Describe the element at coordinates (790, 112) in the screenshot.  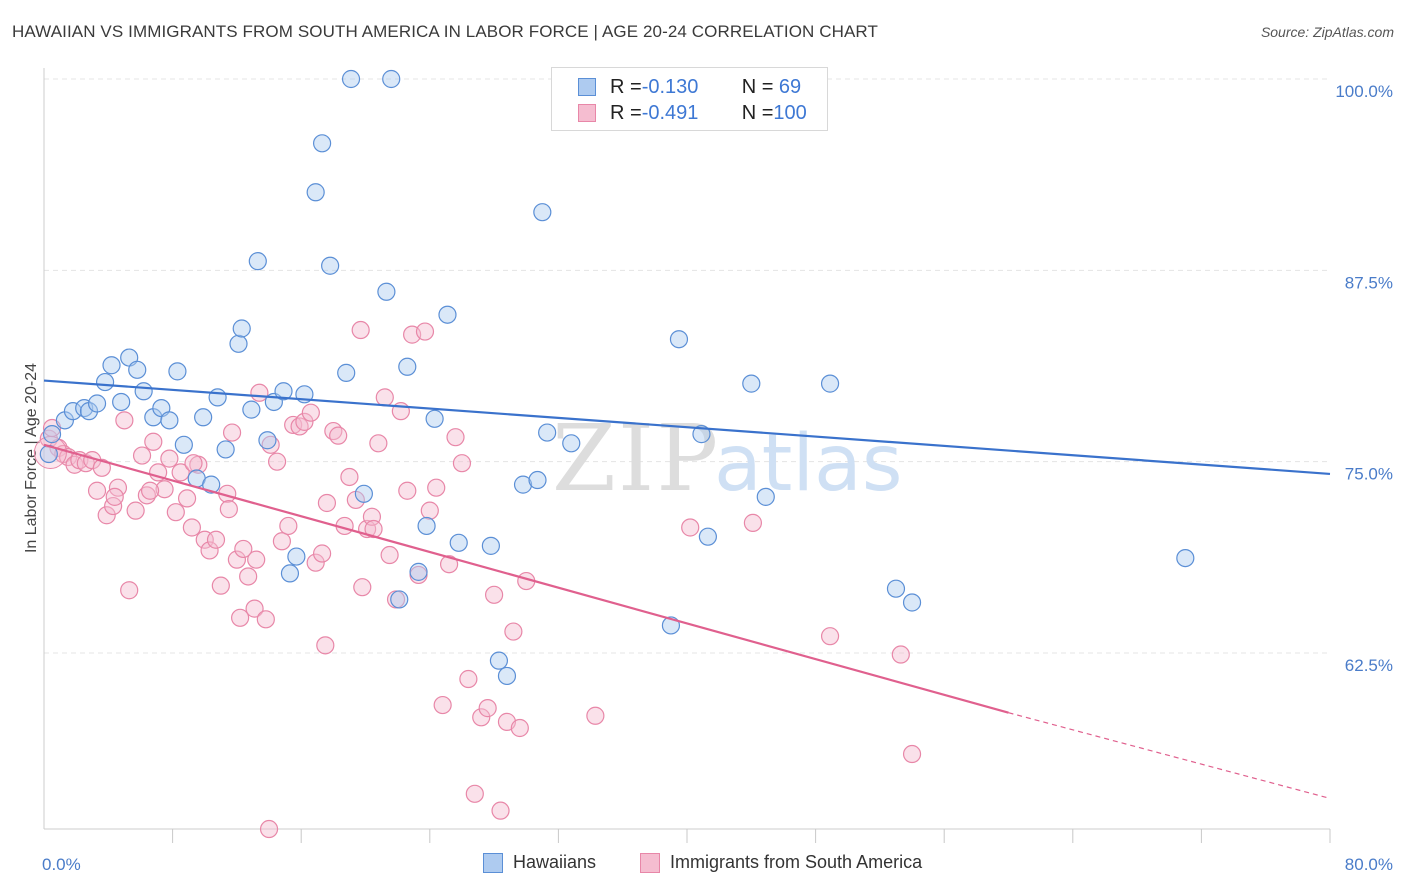
I see `legend-n-value: 100` at that location.